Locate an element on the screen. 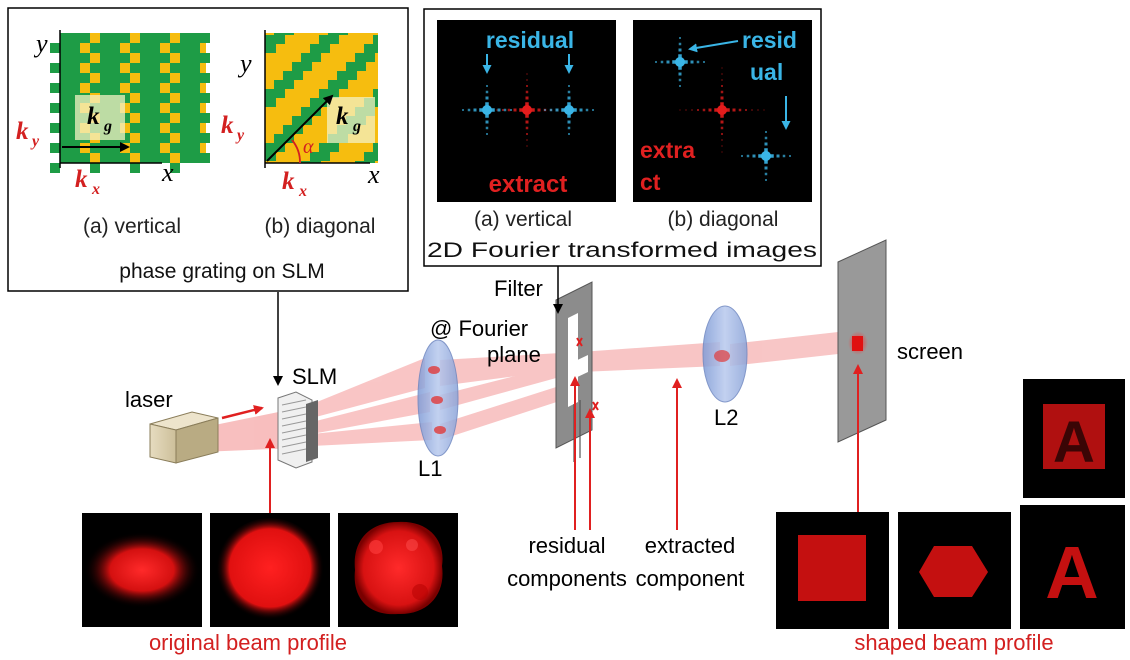 This screenshot has height=660, width=1130. residual-label-a: residual is located at coordinates (530, 40).